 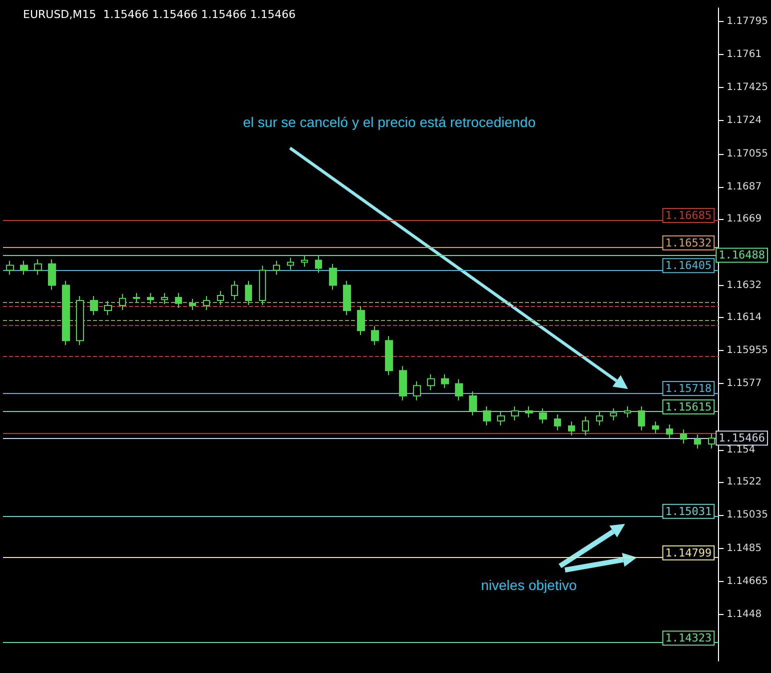 I want to click on y-tick-label: 1.1761, so click(x=744, y=54).